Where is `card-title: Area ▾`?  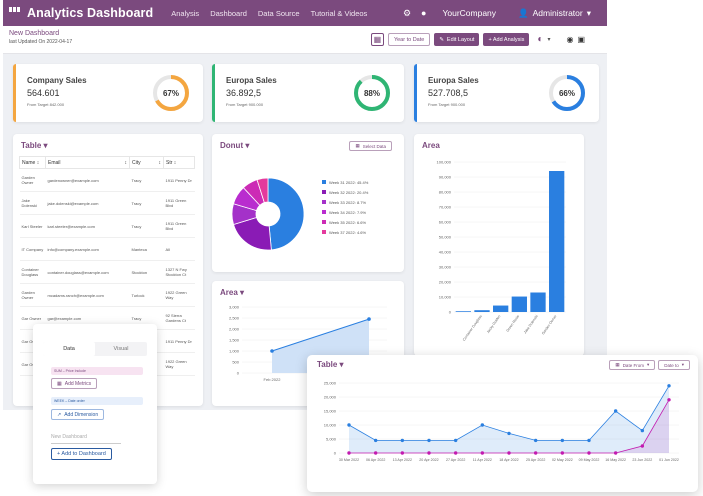
card-title: Area ▾ is located at coordinates (232, 292).